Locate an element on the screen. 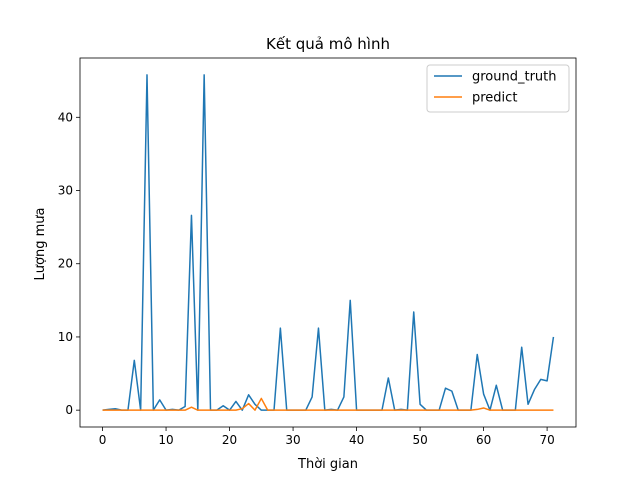  y-tick-label: 20 is located at coordinates (65, 264).